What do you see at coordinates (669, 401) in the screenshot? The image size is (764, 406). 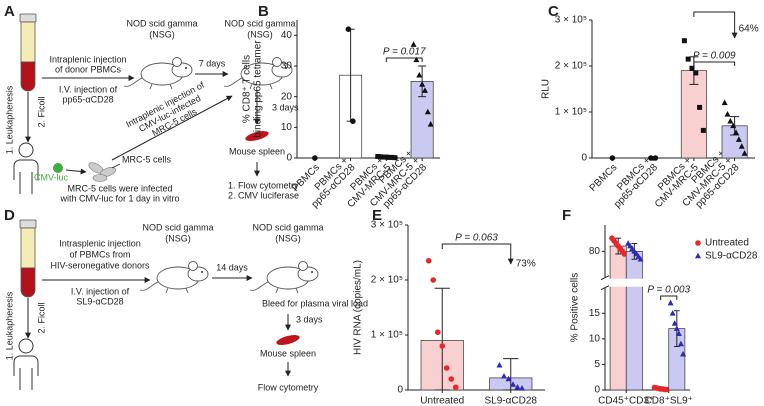 I see `x-tick-label: CD8⁺SL9⁺` at bounding box center [669, 401].